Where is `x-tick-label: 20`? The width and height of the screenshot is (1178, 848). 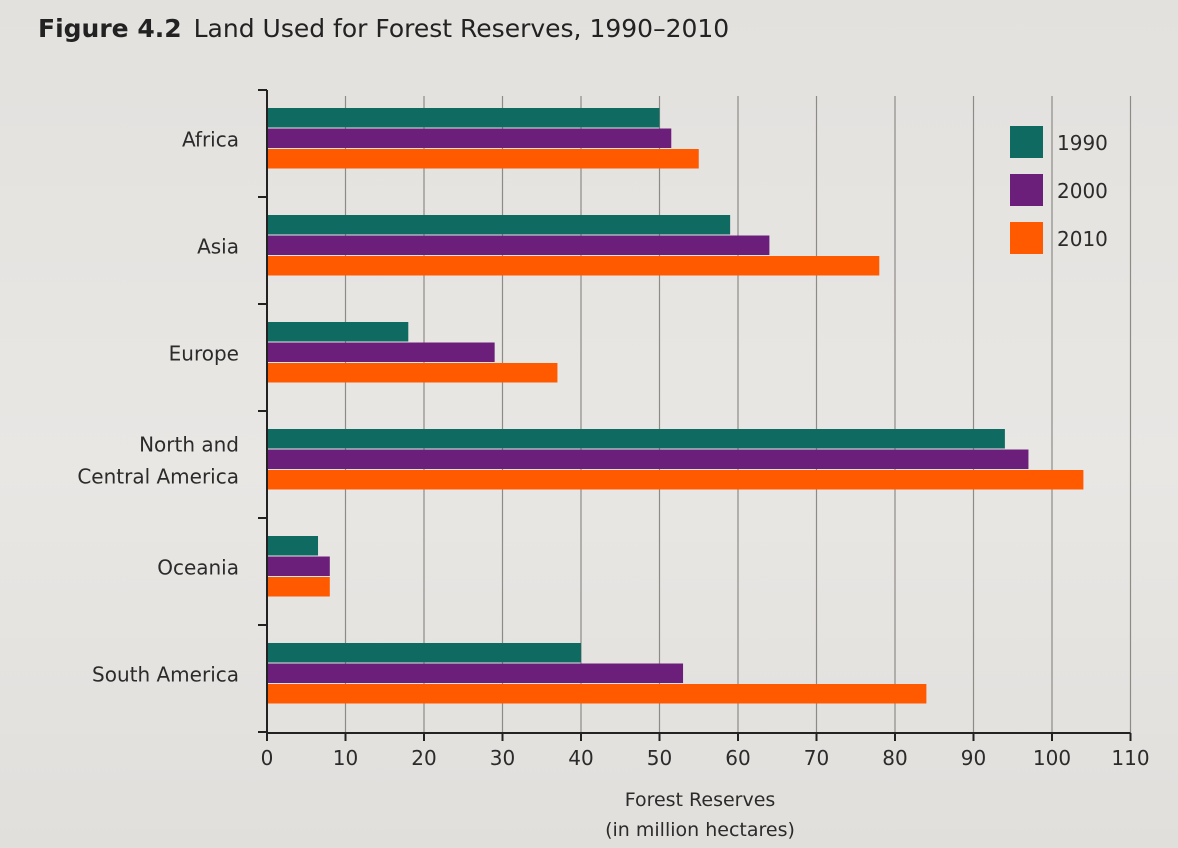
x-tick-label: 20 is located at coordinates (423, 758).